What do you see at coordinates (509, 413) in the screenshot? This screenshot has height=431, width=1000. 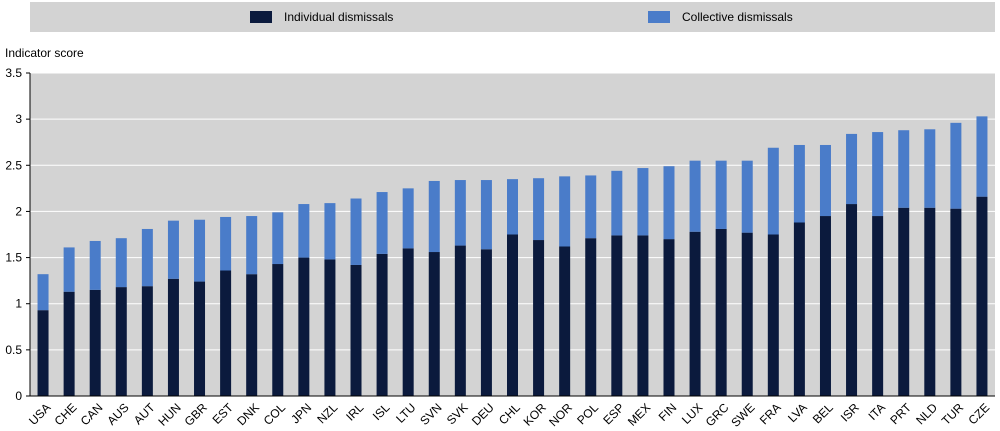 I see `x-tick-label: CHL` at bounding box center [509, 413].